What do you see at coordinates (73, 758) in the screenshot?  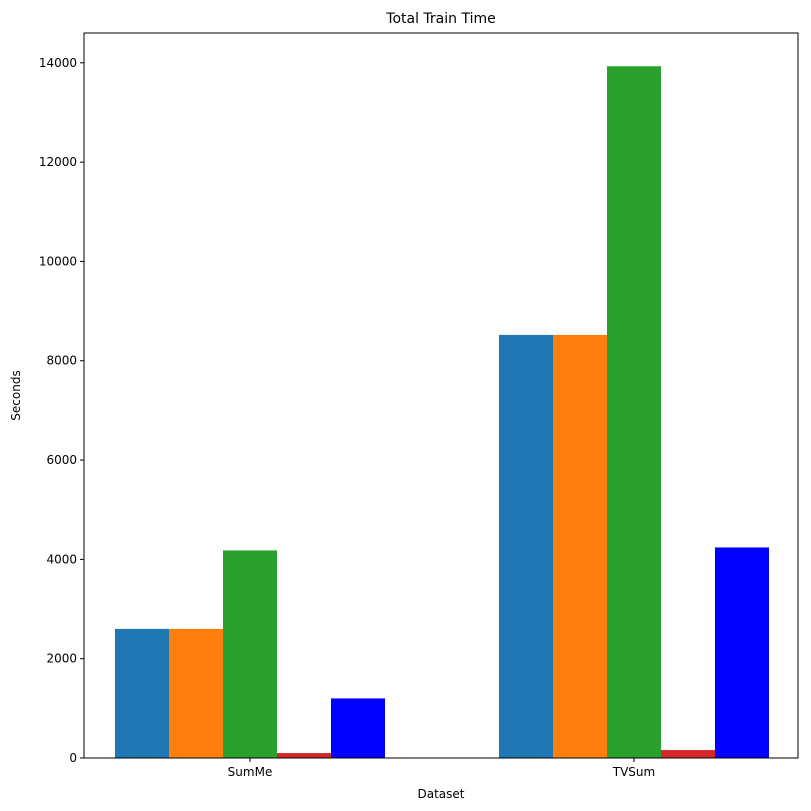 I see `y-tick-label: 0` at bounding box center [73, 758].